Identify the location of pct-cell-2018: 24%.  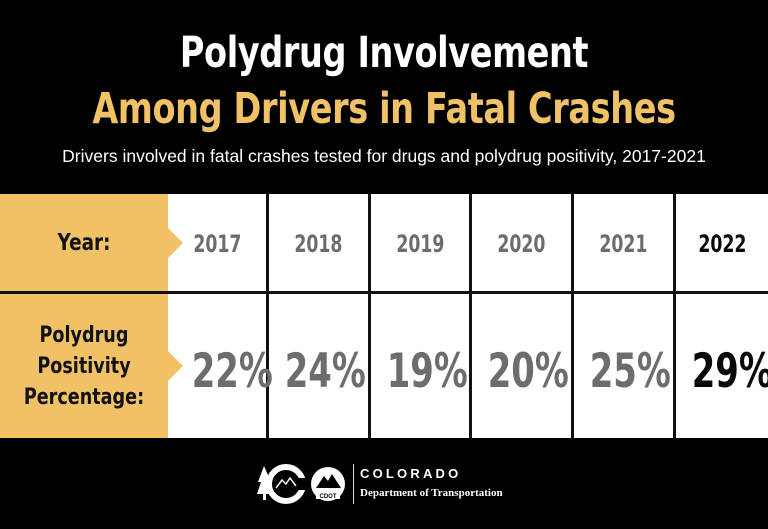
(325, 371).